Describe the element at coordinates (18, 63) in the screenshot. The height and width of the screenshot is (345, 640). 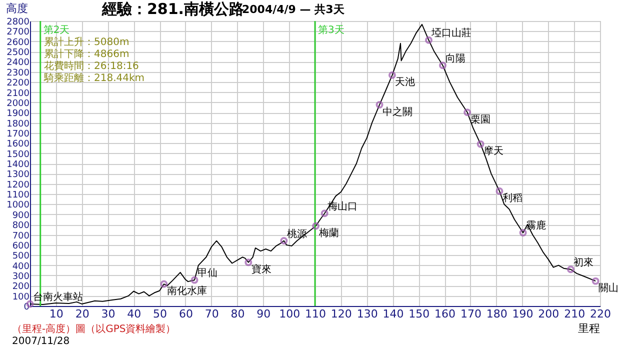
I see `y-tick-label: 2400` at that location.